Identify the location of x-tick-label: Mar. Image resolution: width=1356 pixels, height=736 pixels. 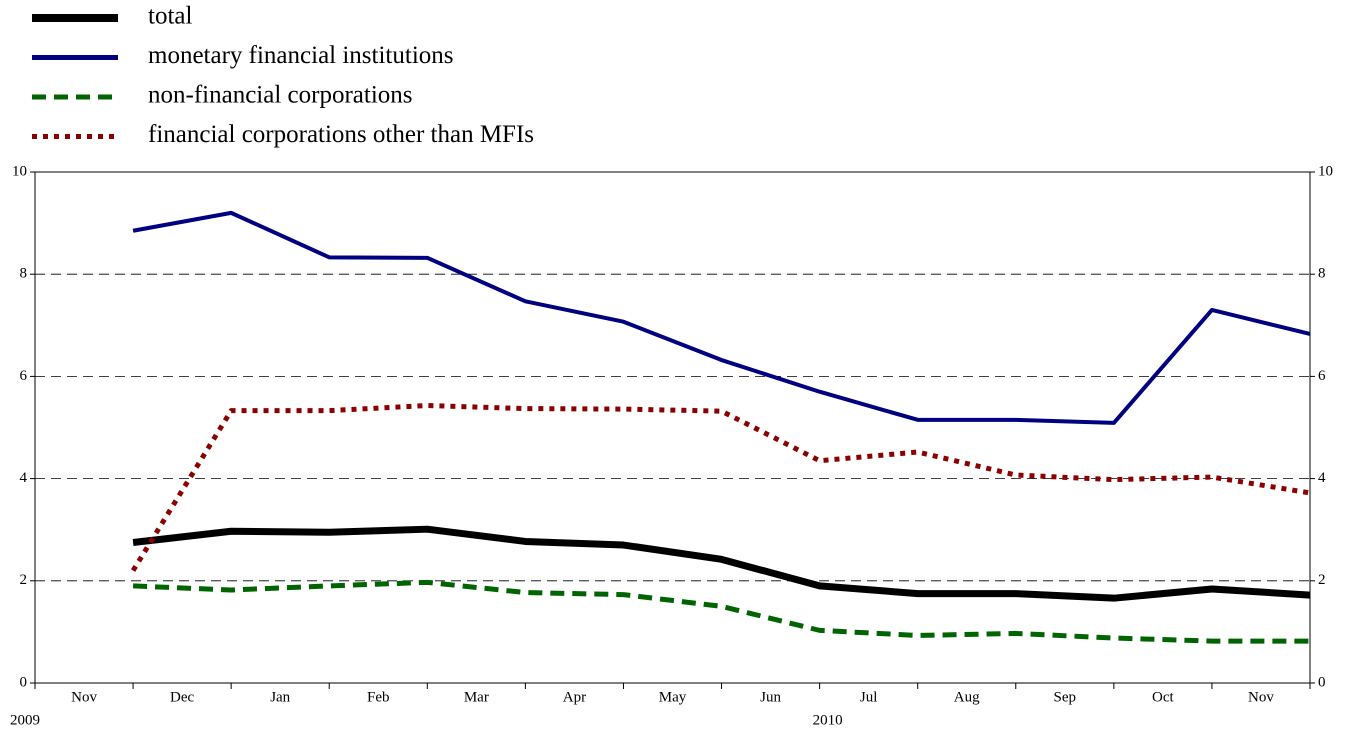
(476, 697).